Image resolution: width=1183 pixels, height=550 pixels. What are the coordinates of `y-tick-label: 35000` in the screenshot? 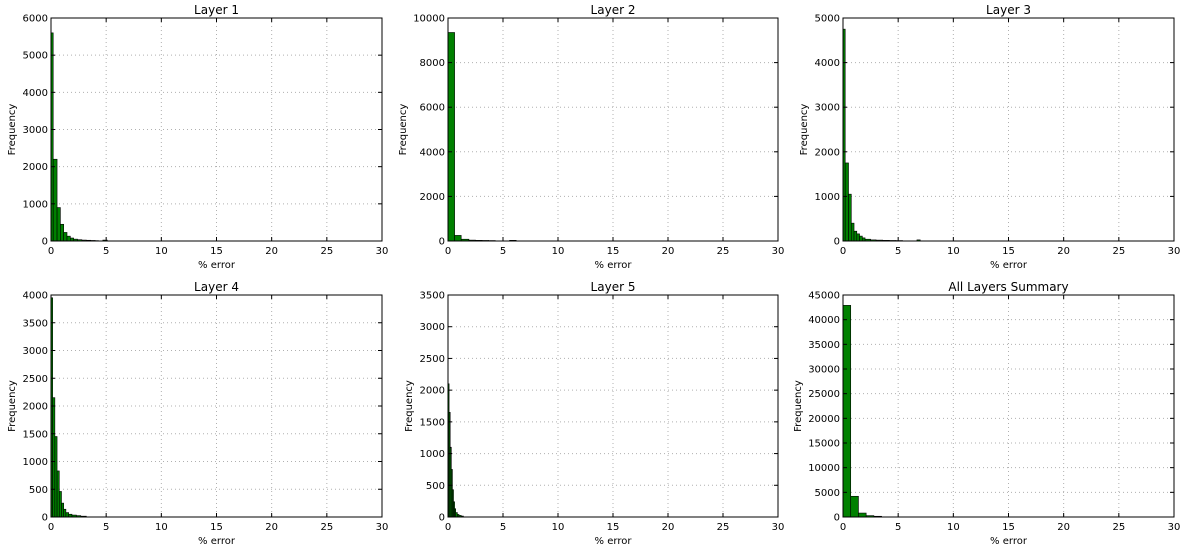 It's located at (824, 345).